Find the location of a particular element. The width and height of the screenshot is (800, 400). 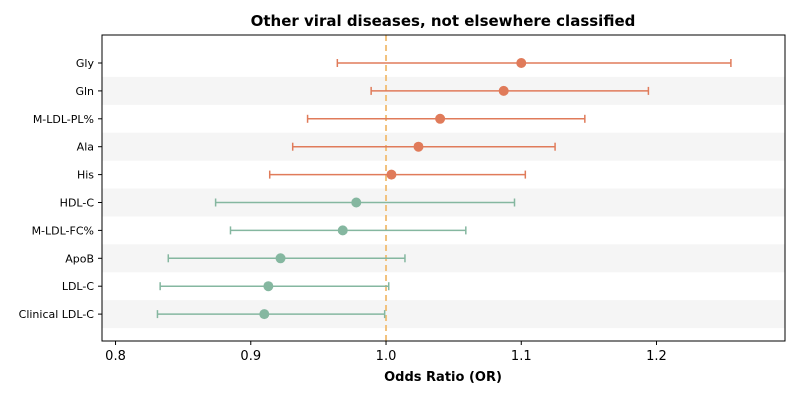

y-tick-label: HDL-C is located at coordinates (77, 203).